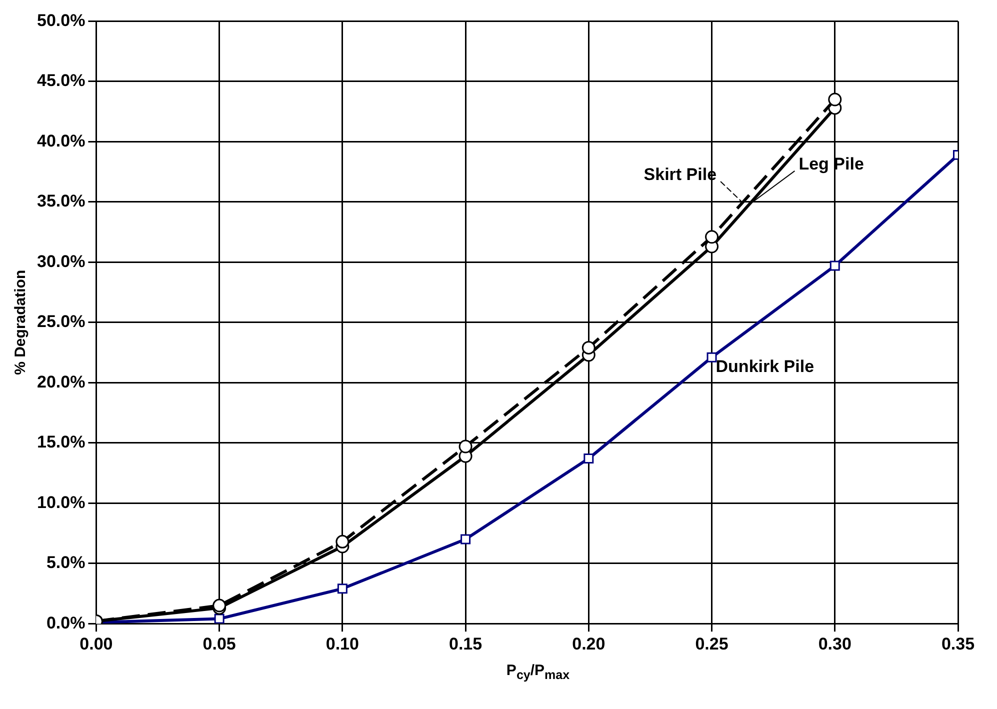 This screenshot has width=997, height=709. Describe the element at coordinates (831, 164) in the screenshot. I see `series-label: Leg Pile` at that location.